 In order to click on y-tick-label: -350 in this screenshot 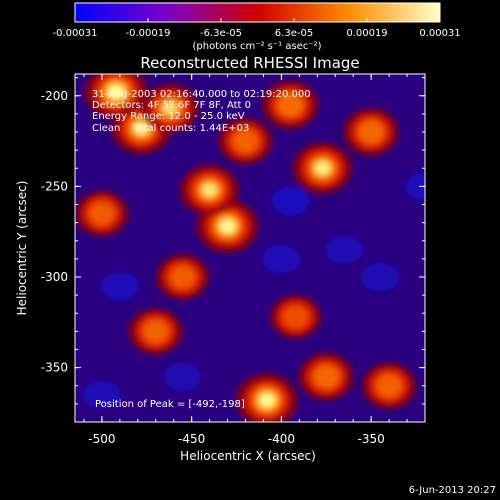, I will do `click(54, 368)`.